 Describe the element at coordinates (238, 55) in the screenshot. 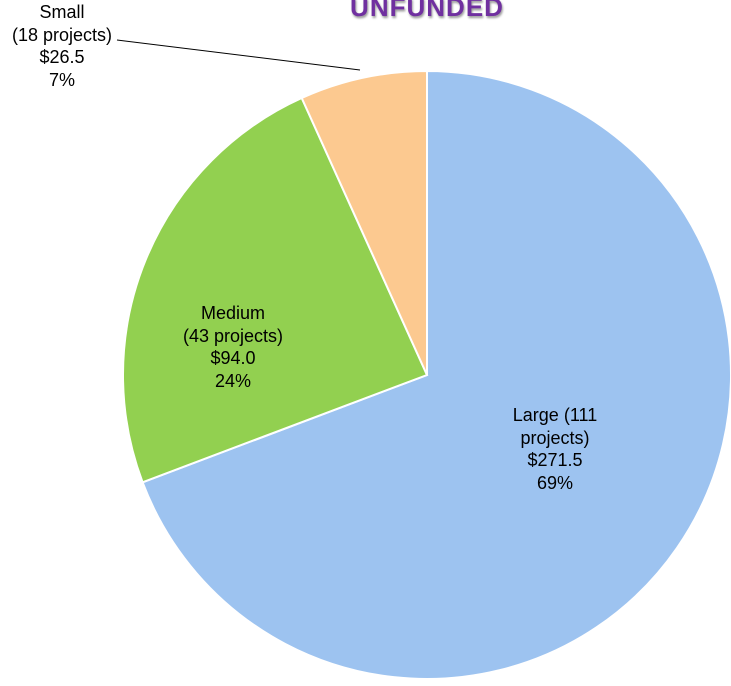

I see `leader-line` at that location.